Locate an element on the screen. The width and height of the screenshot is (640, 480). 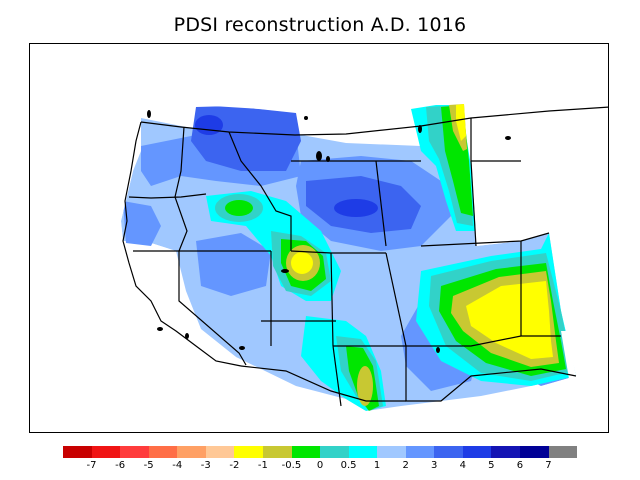
colorbar-tick-label: -6 is located at coordinates (120, 465).